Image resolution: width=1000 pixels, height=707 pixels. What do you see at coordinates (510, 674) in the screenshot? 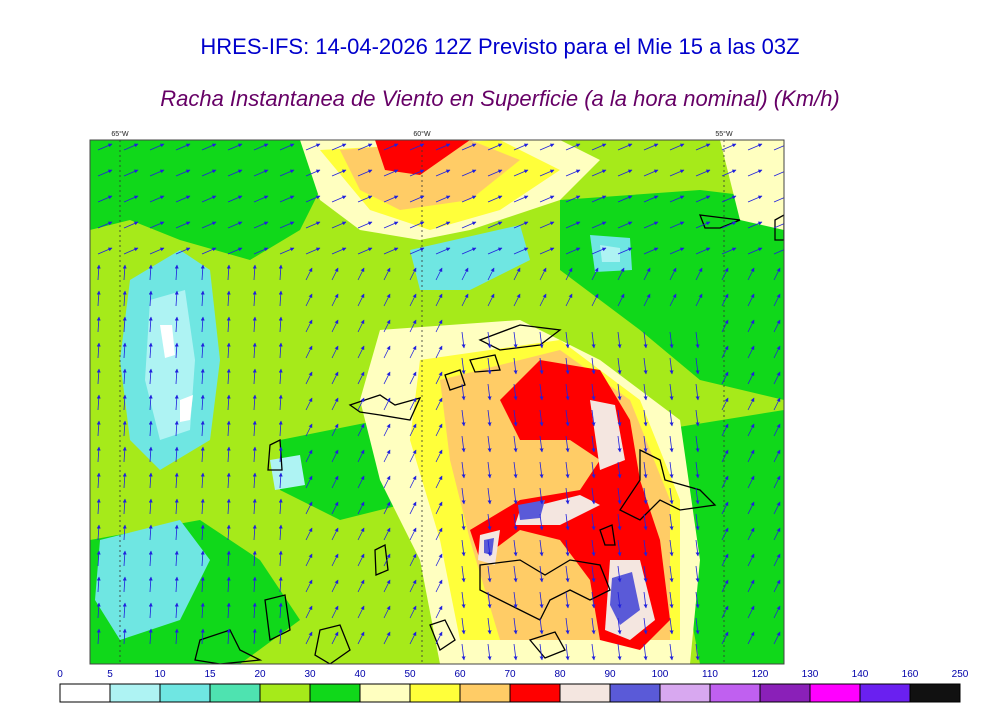
I see `legend-tick-label: 70` at bounding box center [510, 674].